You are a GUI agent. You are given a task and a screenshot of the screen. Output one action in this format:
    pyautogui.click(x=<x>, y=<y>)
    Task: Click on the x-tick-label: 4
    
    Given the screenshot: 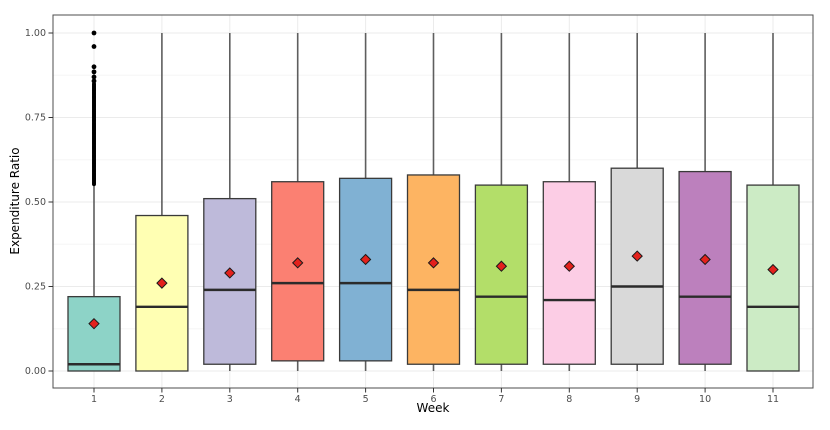 What is the action you would take?
    pyautogui.click(x=298, y=399)
    